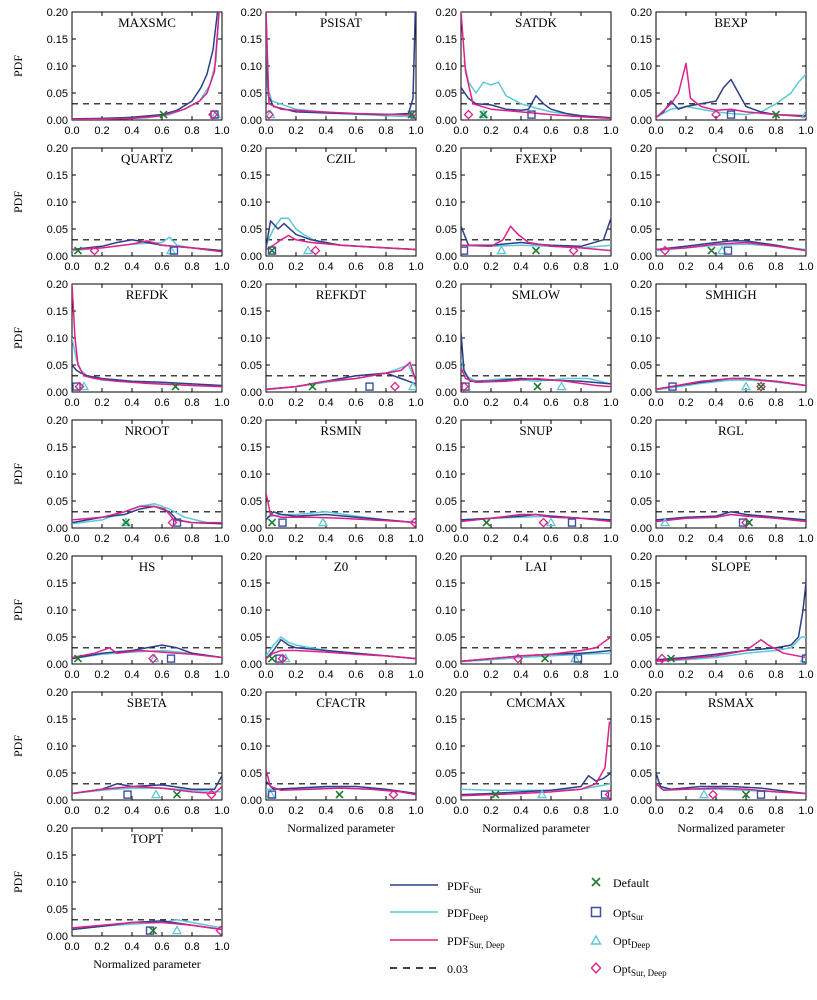  What do you see at coordinates (536, 566) in the screenshot?
I see `panel-title: LAI` at bounding box center [536, 566].